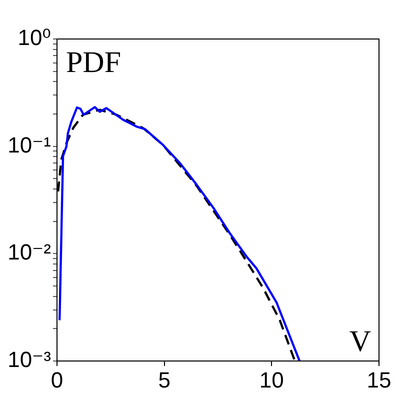 Image resolution: width=399 pixels, height=400 pixels. What do you see at coordinates (29, 359) in the screenshot?
I see `y-tick-label: 10⁻³` at bounding box center [29, 359].